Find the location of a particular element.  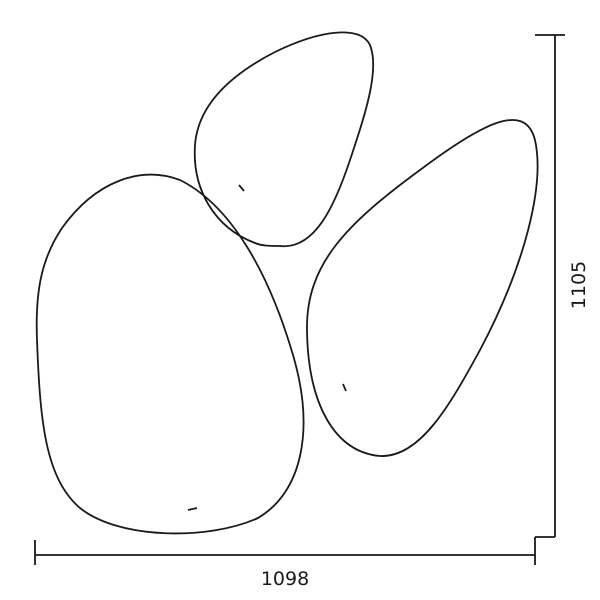

width-label: 1098 is located at coordinates (285, 579).